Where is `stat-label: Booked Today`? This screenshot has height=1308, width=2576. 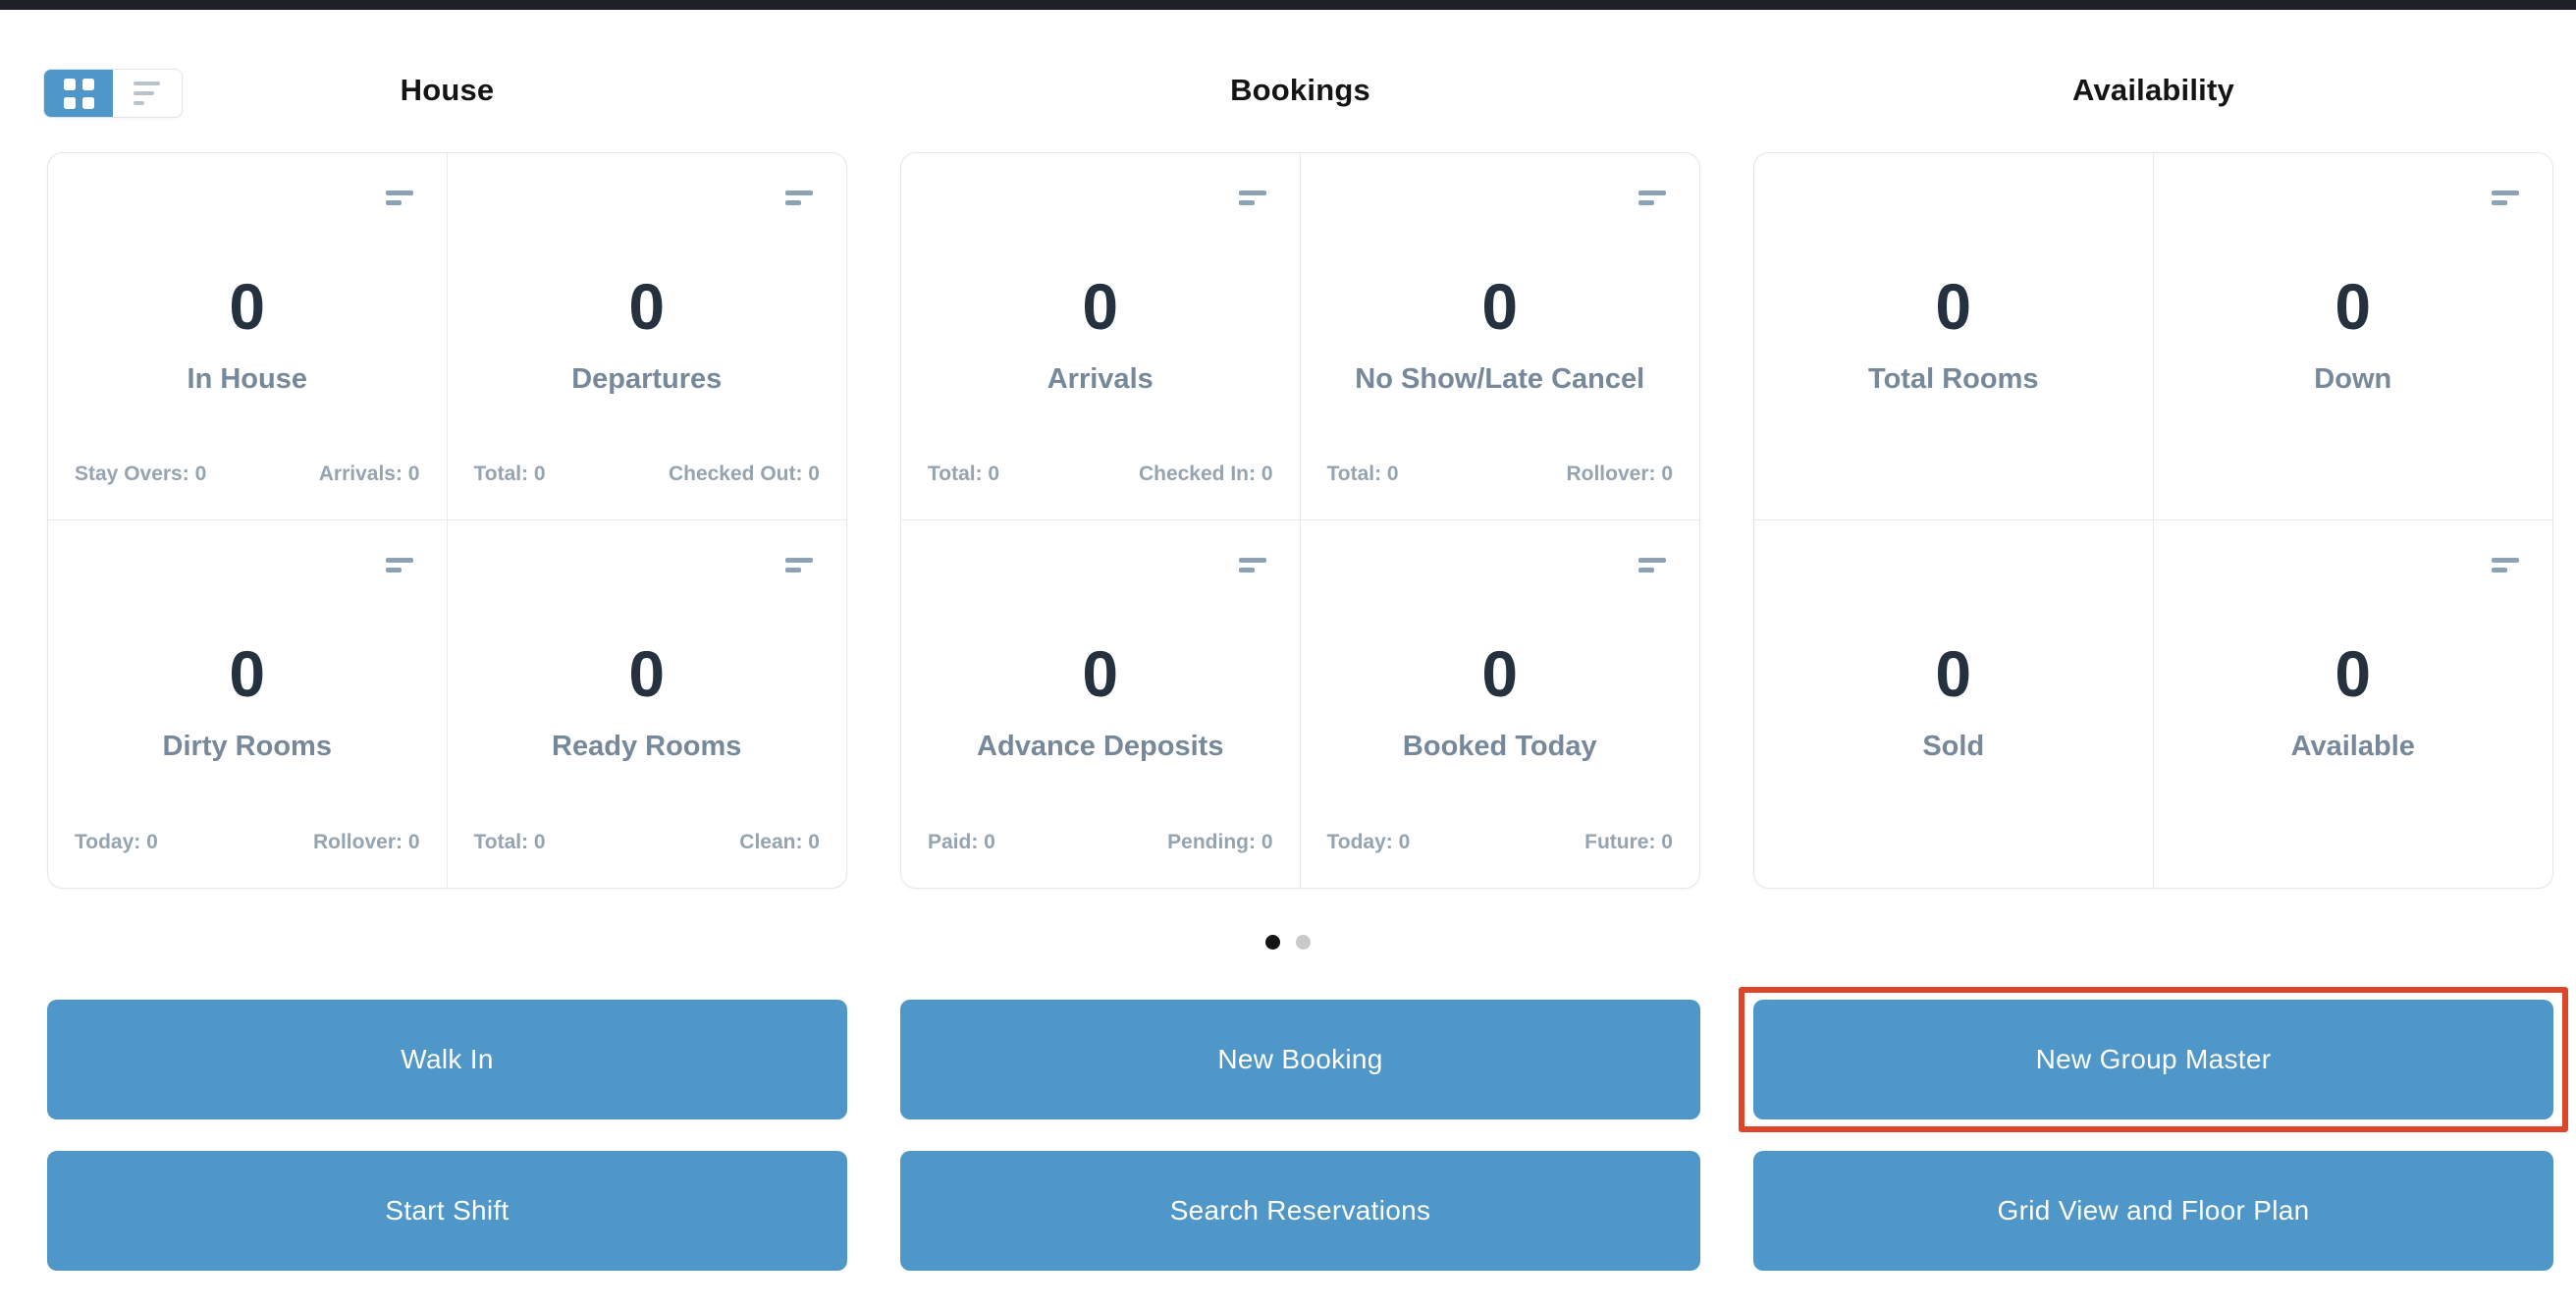
stat-label: Booked Today is located at coordinates (1499, 746).